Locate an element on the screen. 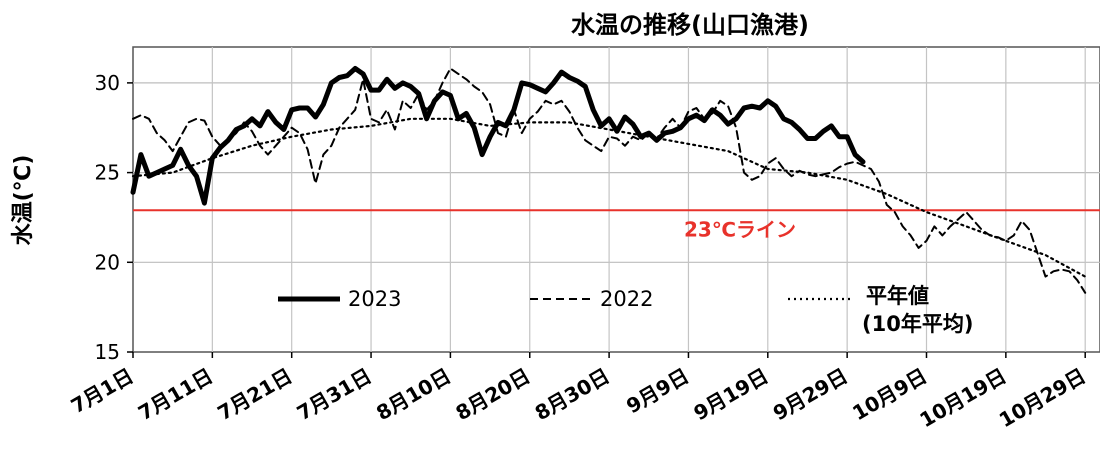 Image resolution: width=1100 pixels, height=453 pixels. x-tick-label: 7月1日 is located at coordinates (102, 391).